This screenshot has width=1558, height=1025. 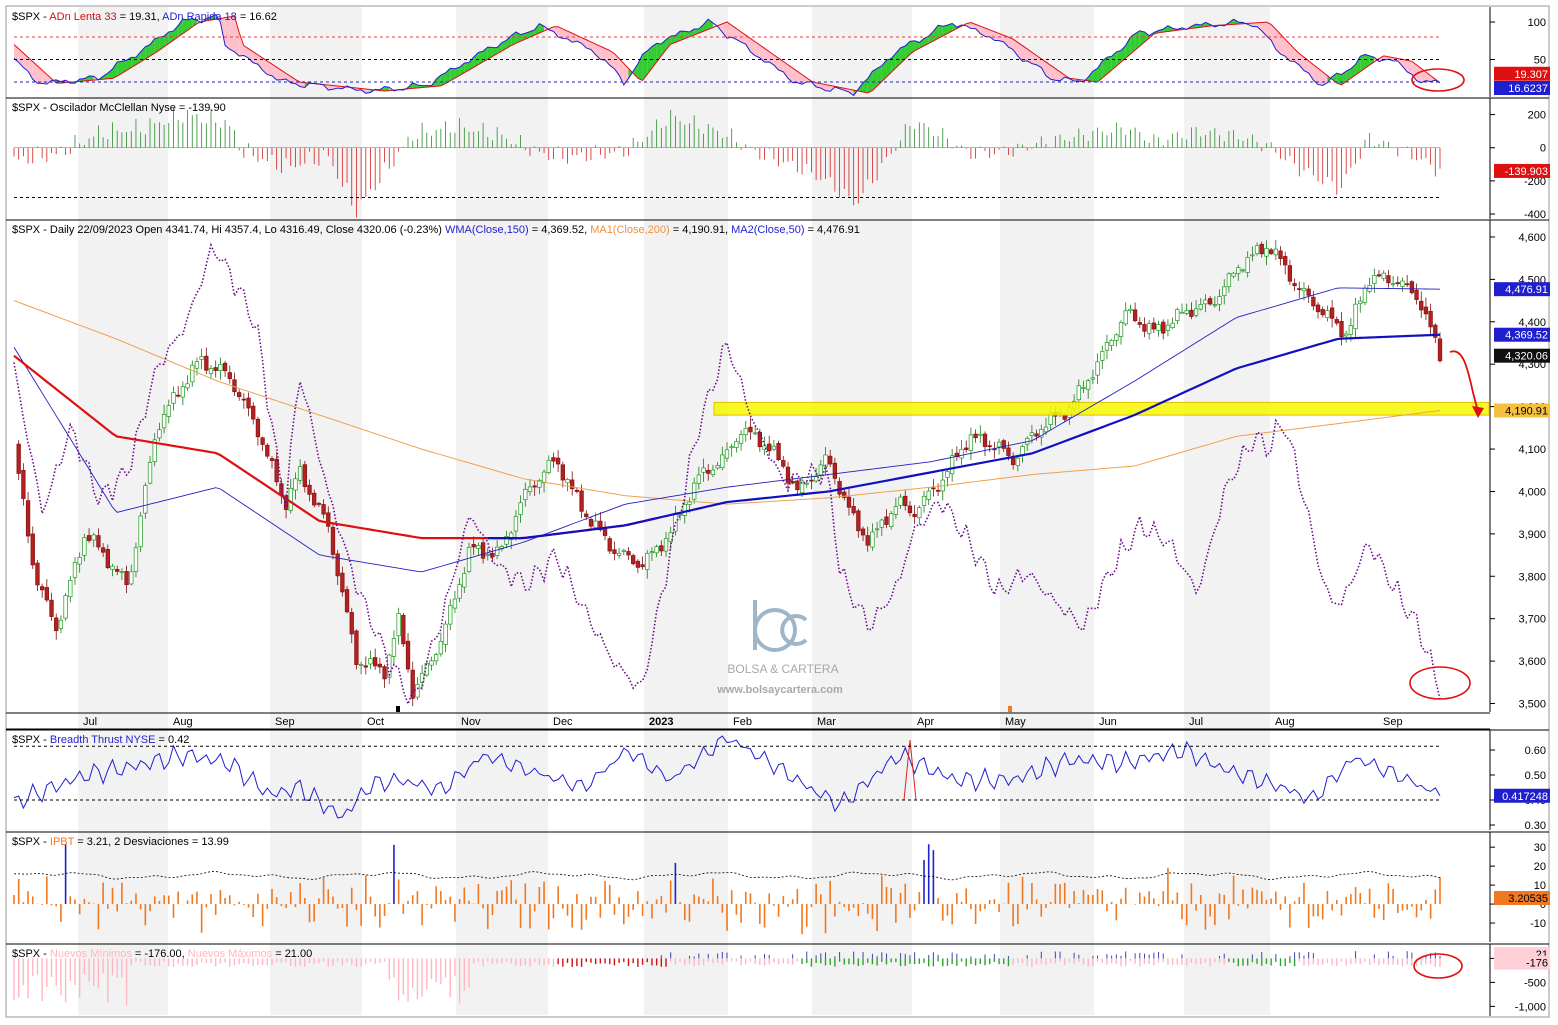 I want to click on month-label: May, so click(x=1015, y=722).